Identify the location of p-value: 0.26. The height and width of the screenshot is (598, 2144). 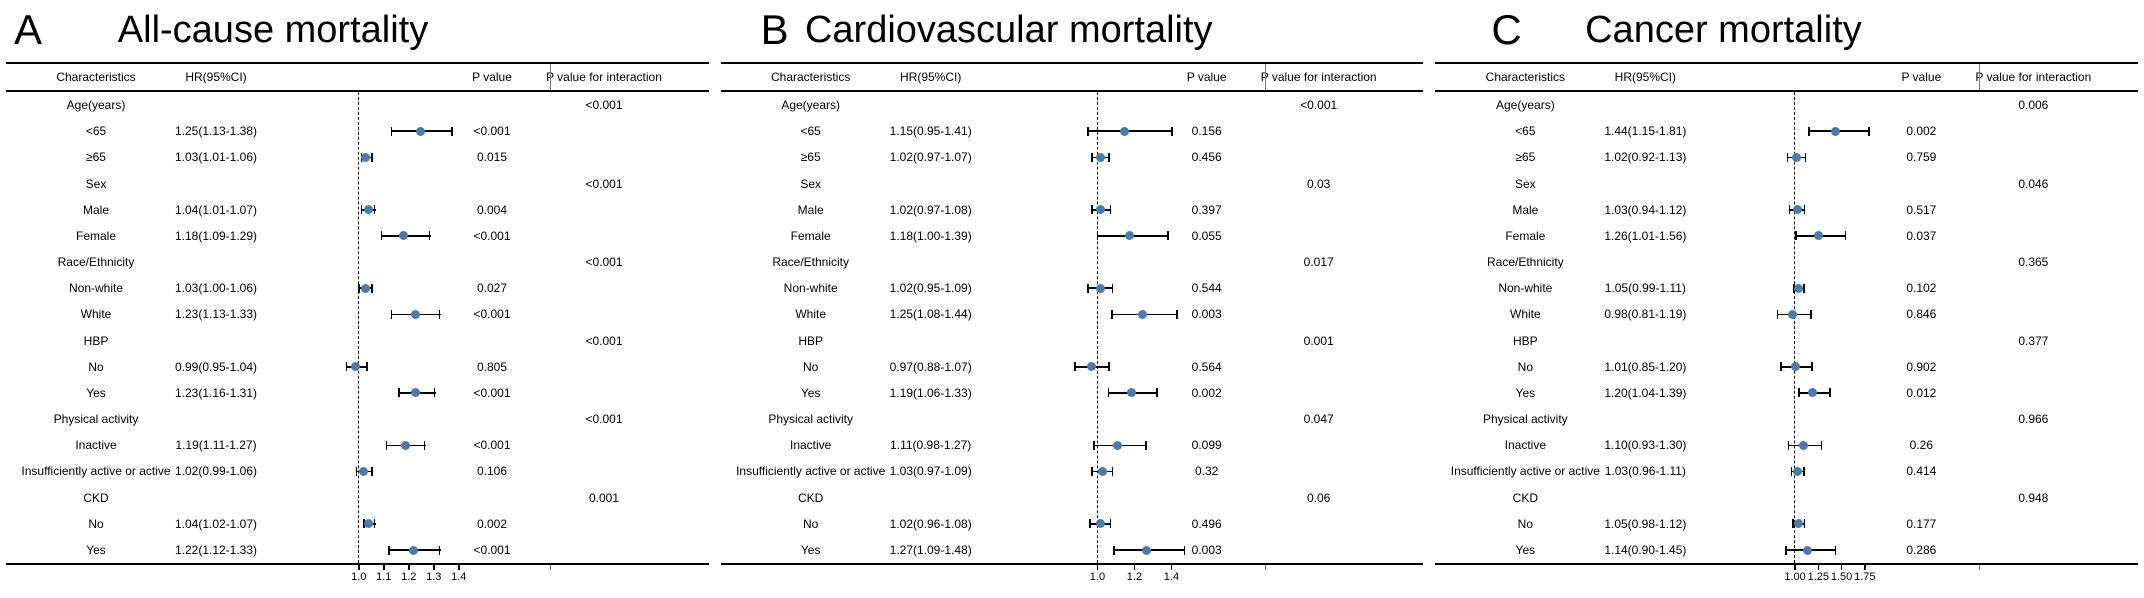
(1921, 445).